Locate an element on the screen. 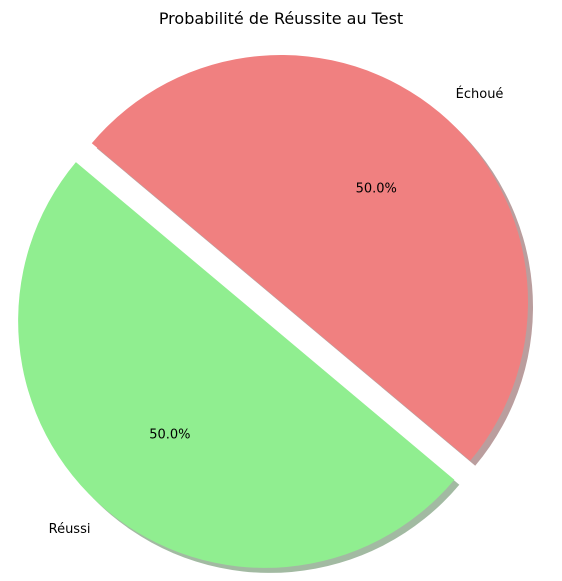 The width and height of the screenshot is (562, 581). slice-label-echoue: Échoué is located at coordinates (480, 94).